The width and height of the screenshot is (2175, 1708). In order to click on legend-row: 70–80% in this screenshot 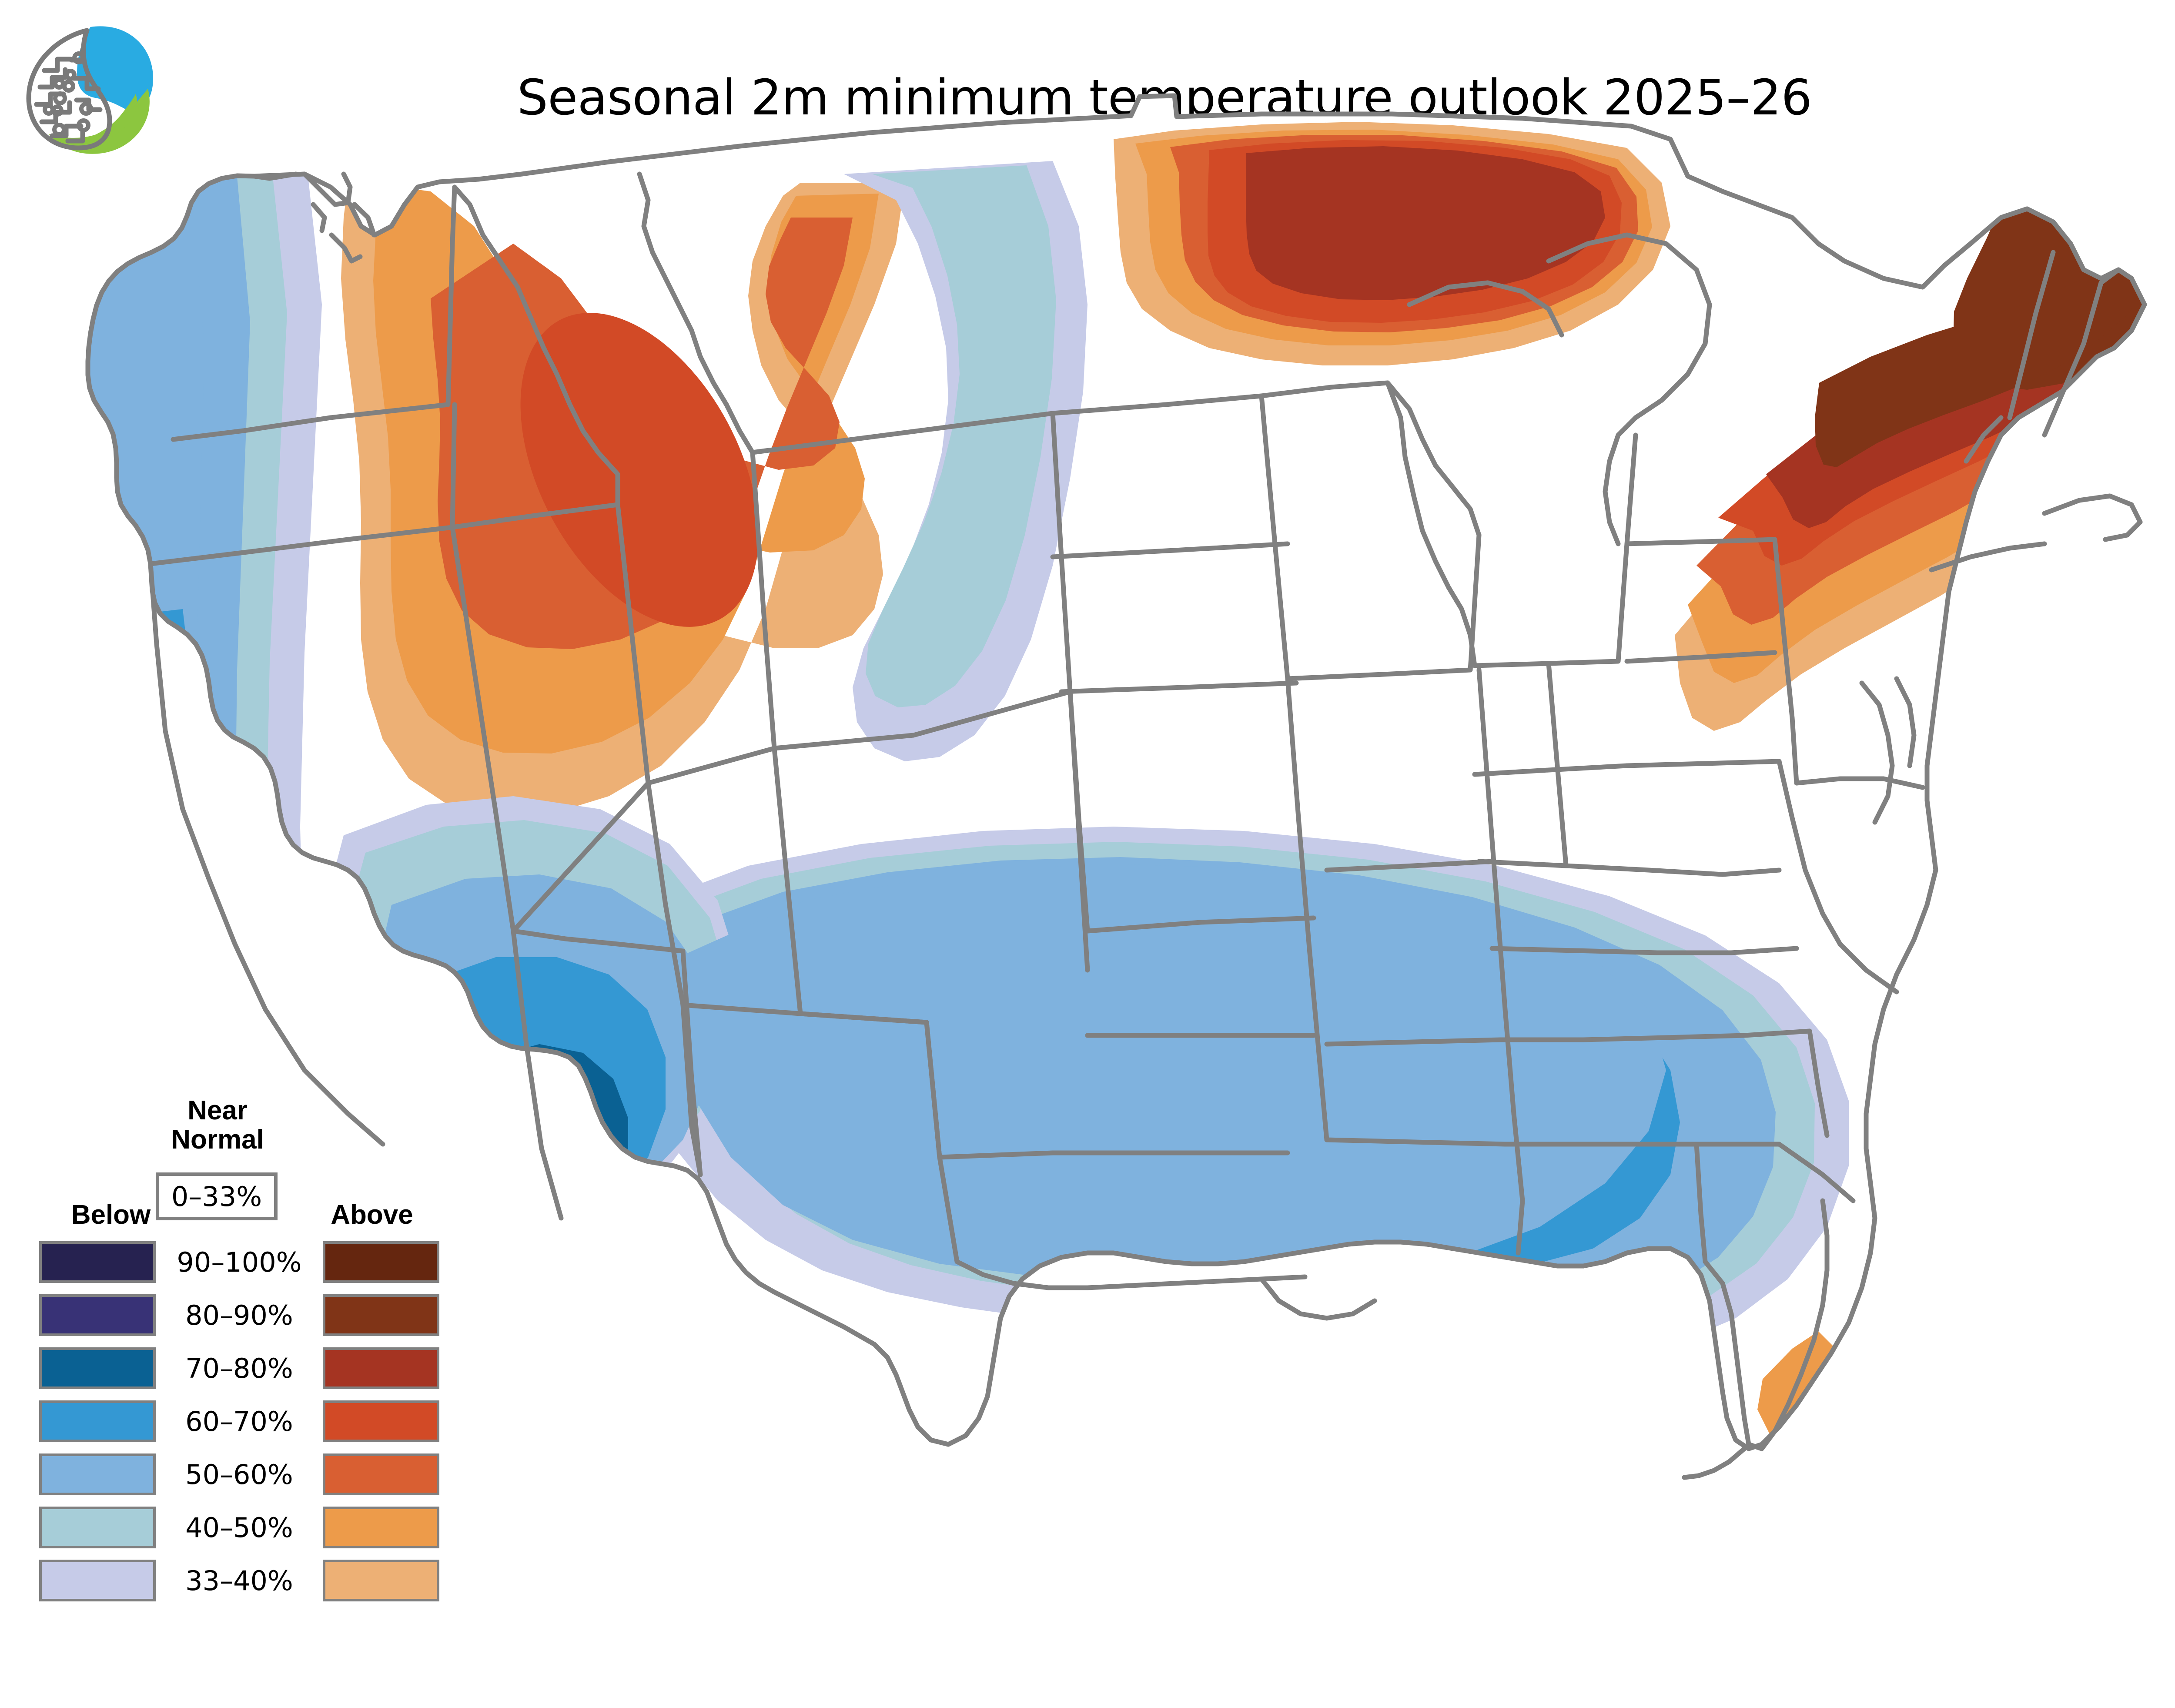, I will do `click(239, 1368)`.